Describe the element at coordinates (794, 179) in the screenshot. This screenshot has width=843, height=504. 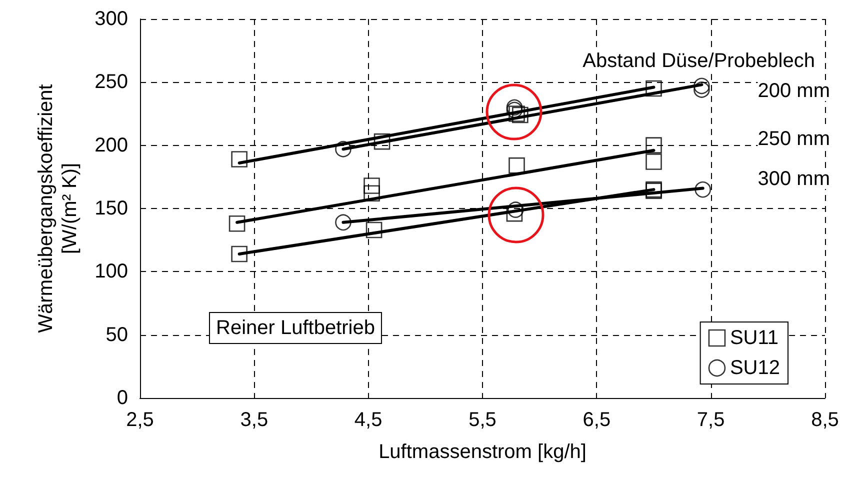
I see `annotation: 300 mm` at that location.